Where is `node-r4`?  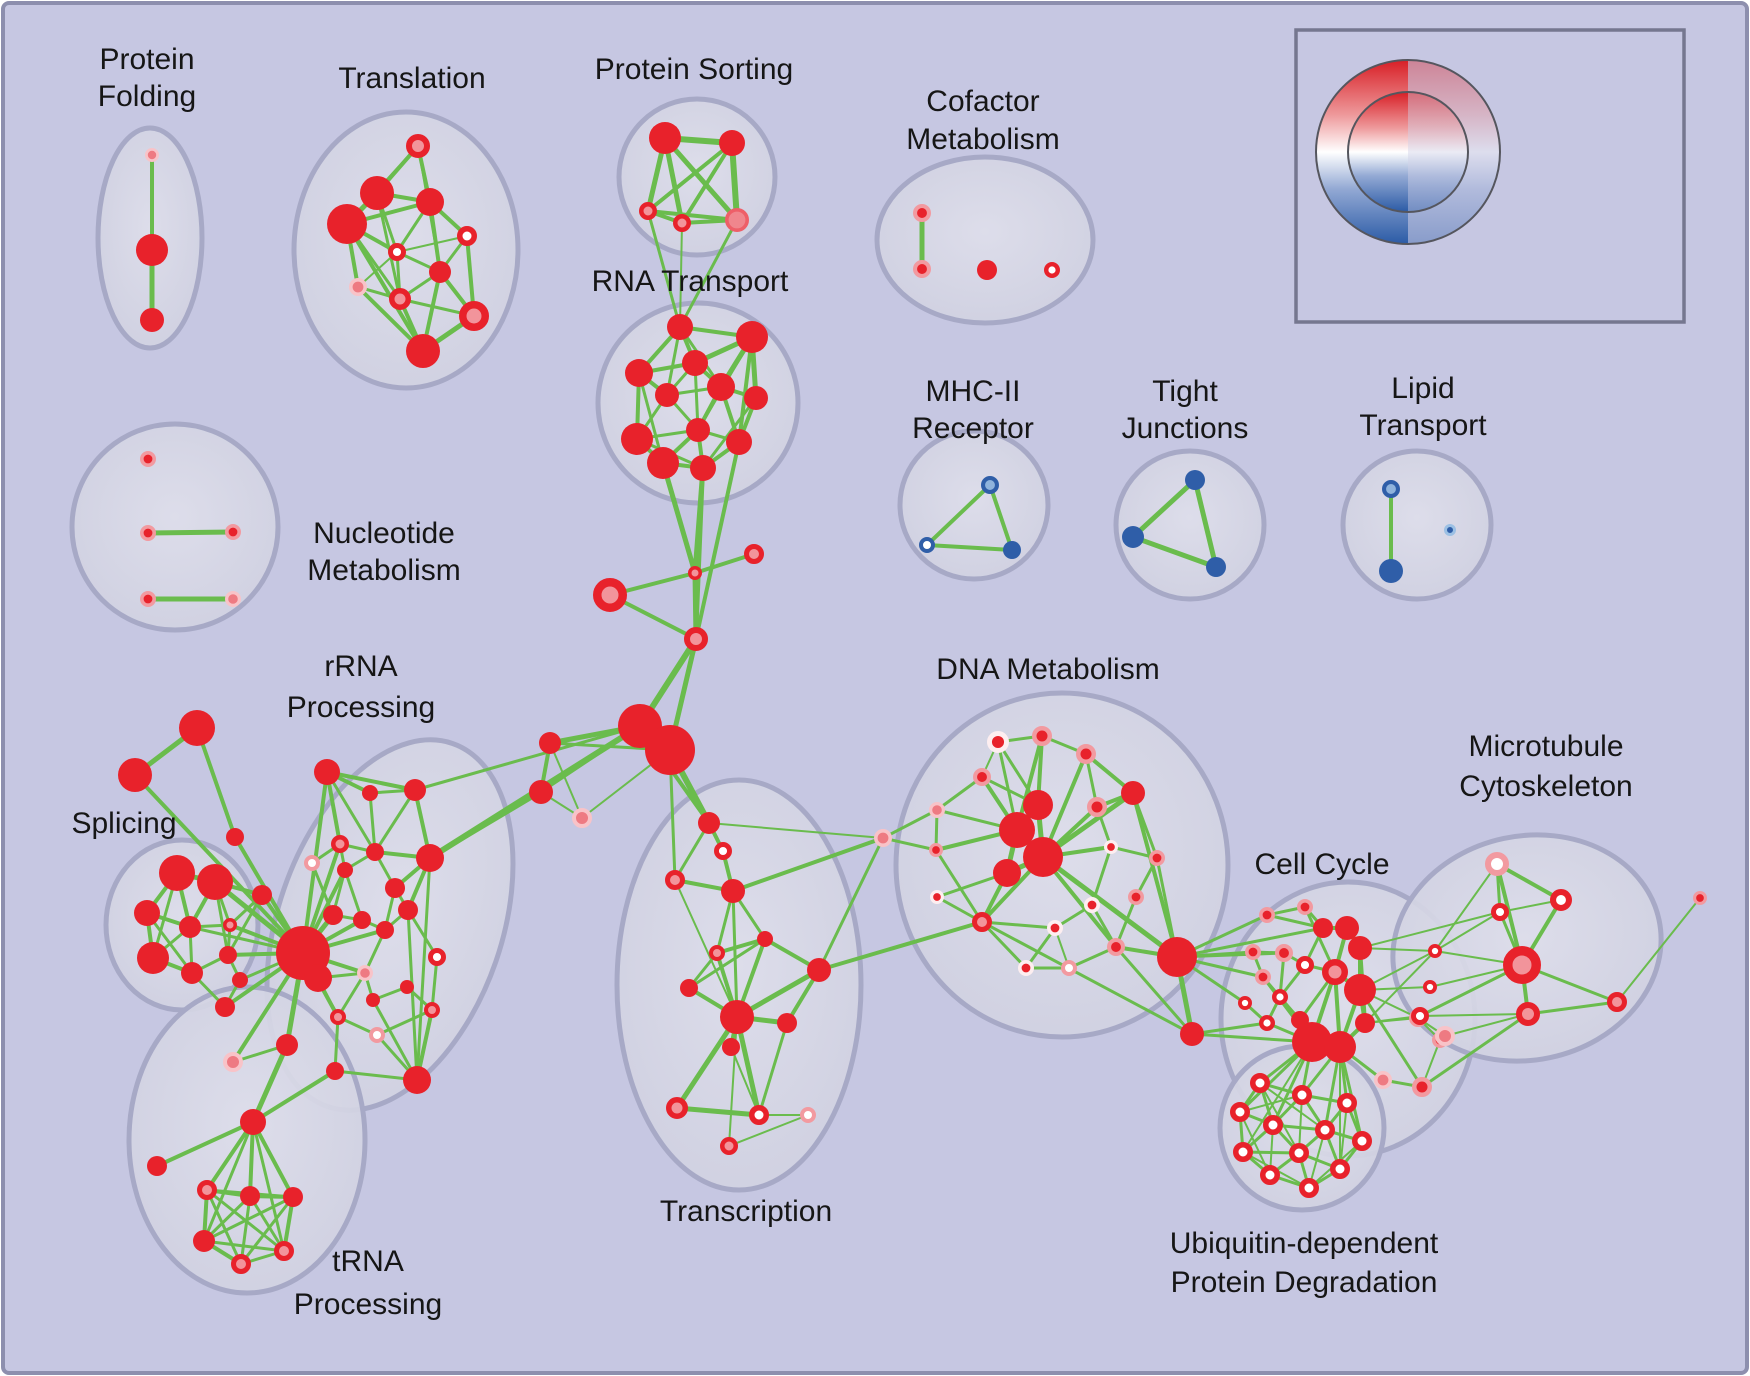
node-r4 is located at coordinates (340, 844).